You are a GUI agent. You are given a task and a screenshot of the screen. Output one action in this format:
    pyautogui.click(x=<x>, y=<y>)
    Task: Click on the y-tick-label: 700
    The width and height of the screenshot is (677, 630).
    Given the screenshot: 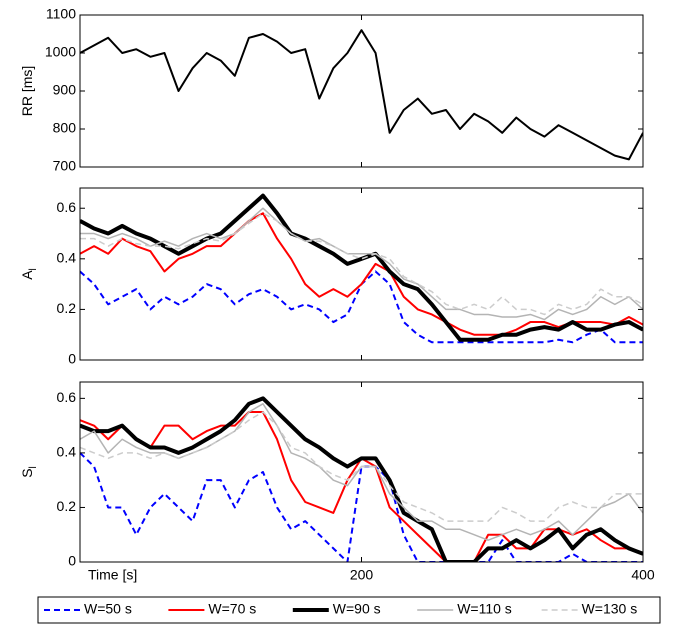 What is the action you would take?
    pyautogui.click(x=65, y=166)
    